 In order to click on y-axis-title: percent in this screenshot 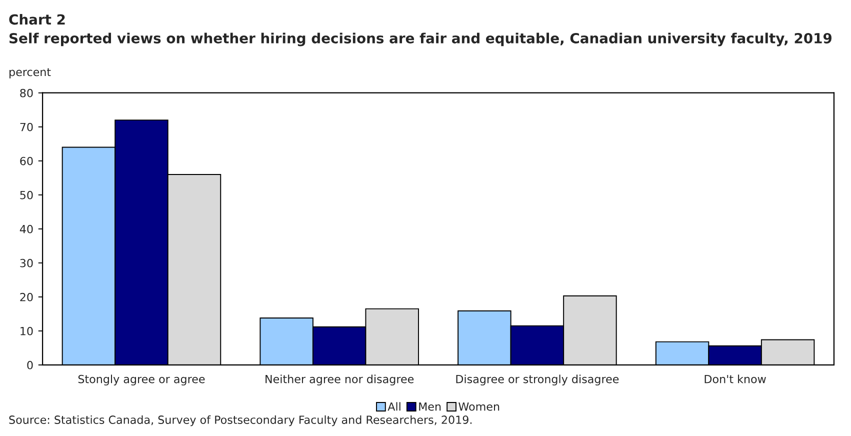, I will do `click(30, 73)`.